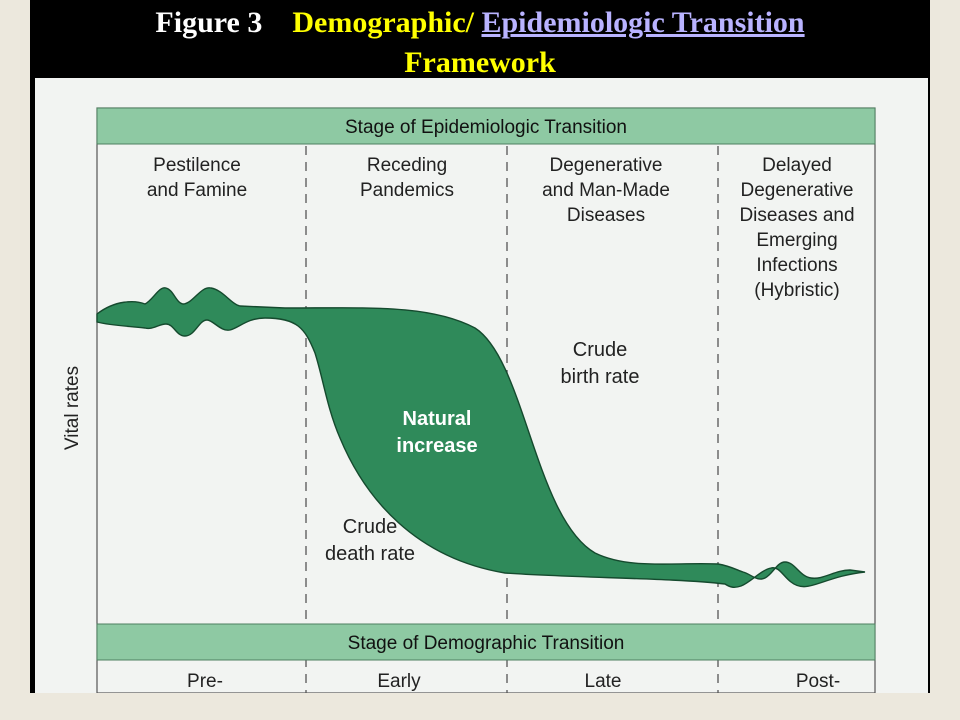  What do you see at coordinates (603, 681) in the screenshot?
I see `demo-stage-late: Late` at bounding box center [603, 681].